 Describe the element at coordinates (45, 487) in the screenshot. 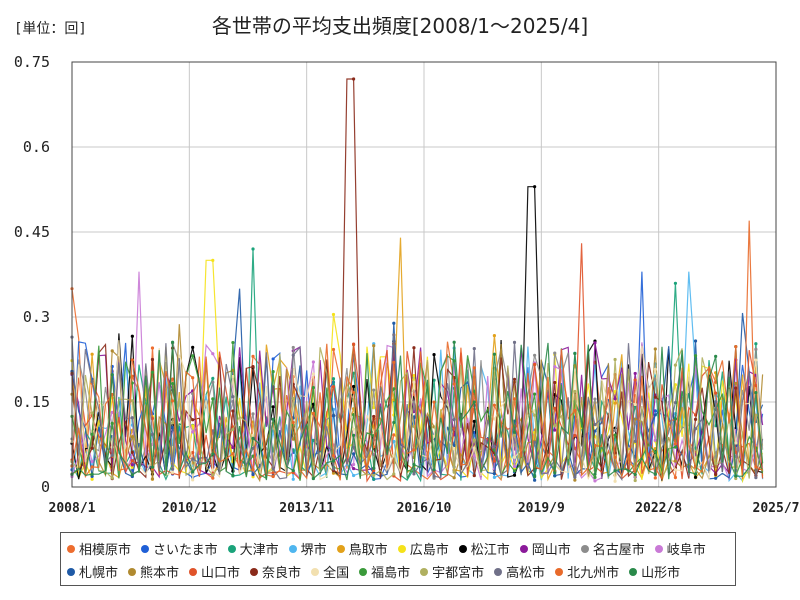

I see `y-tick-label: 0` at that location.